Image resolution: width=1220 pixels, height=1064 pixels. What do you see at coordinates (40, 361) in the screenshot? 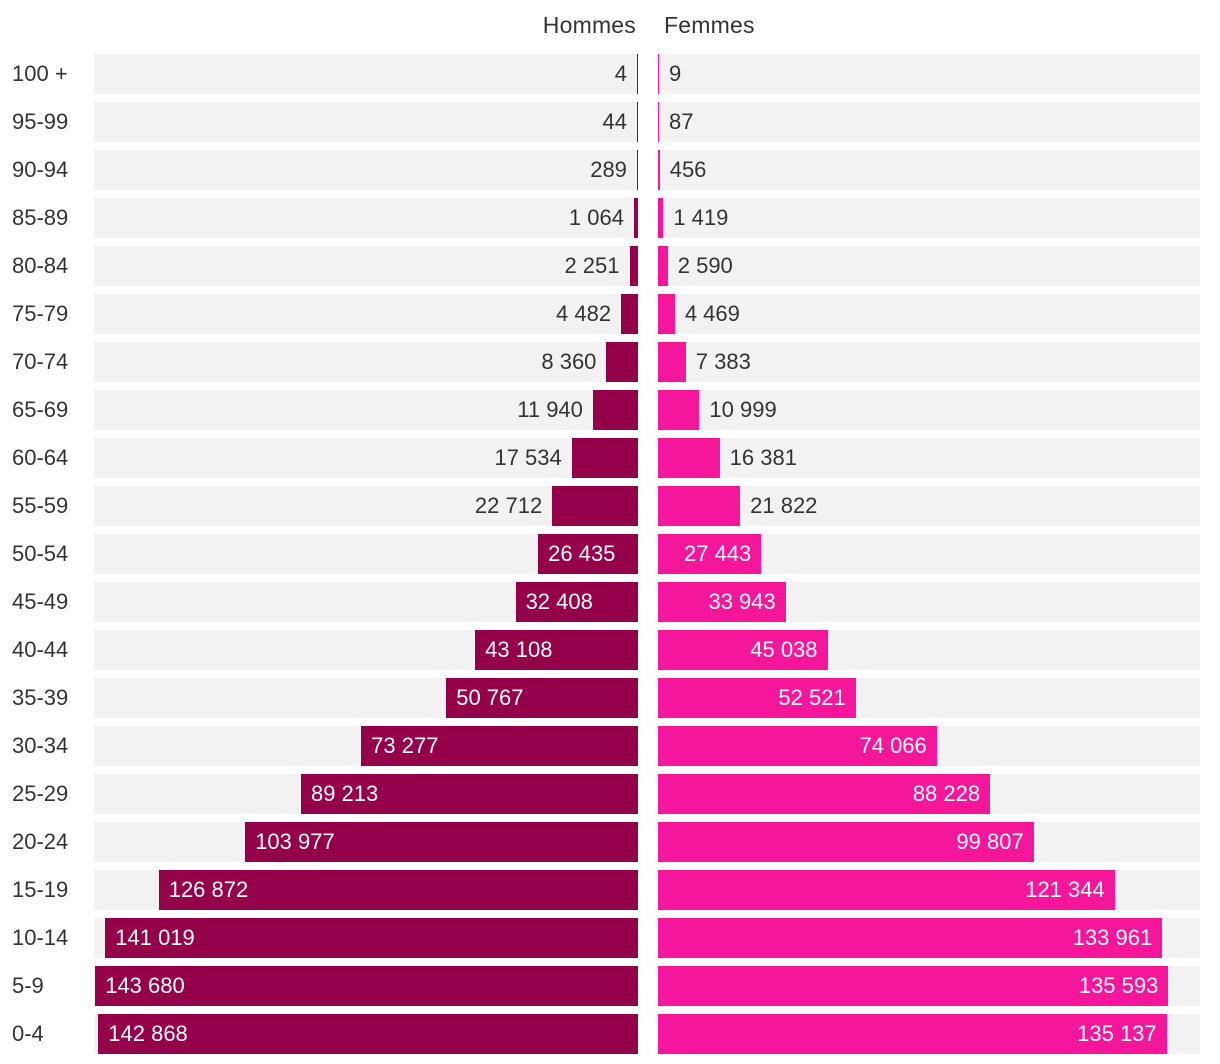
I see `age-group-label: 70-74` at bounding box center [40, 361].